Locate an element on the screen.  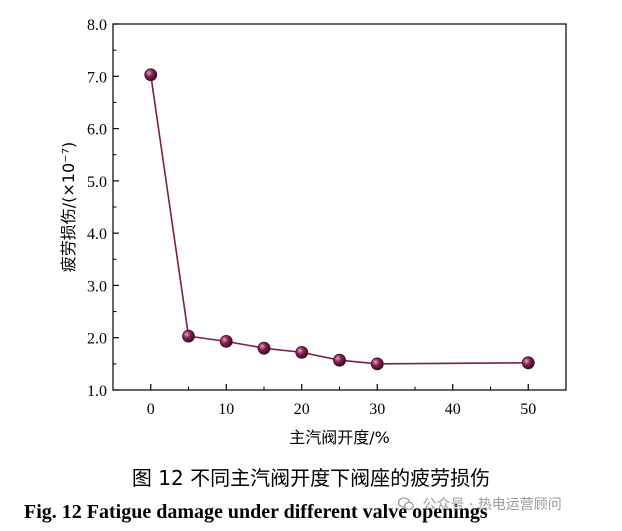
x-axis-label: 主汽阀开度/% is located at coordinates (339, 437).